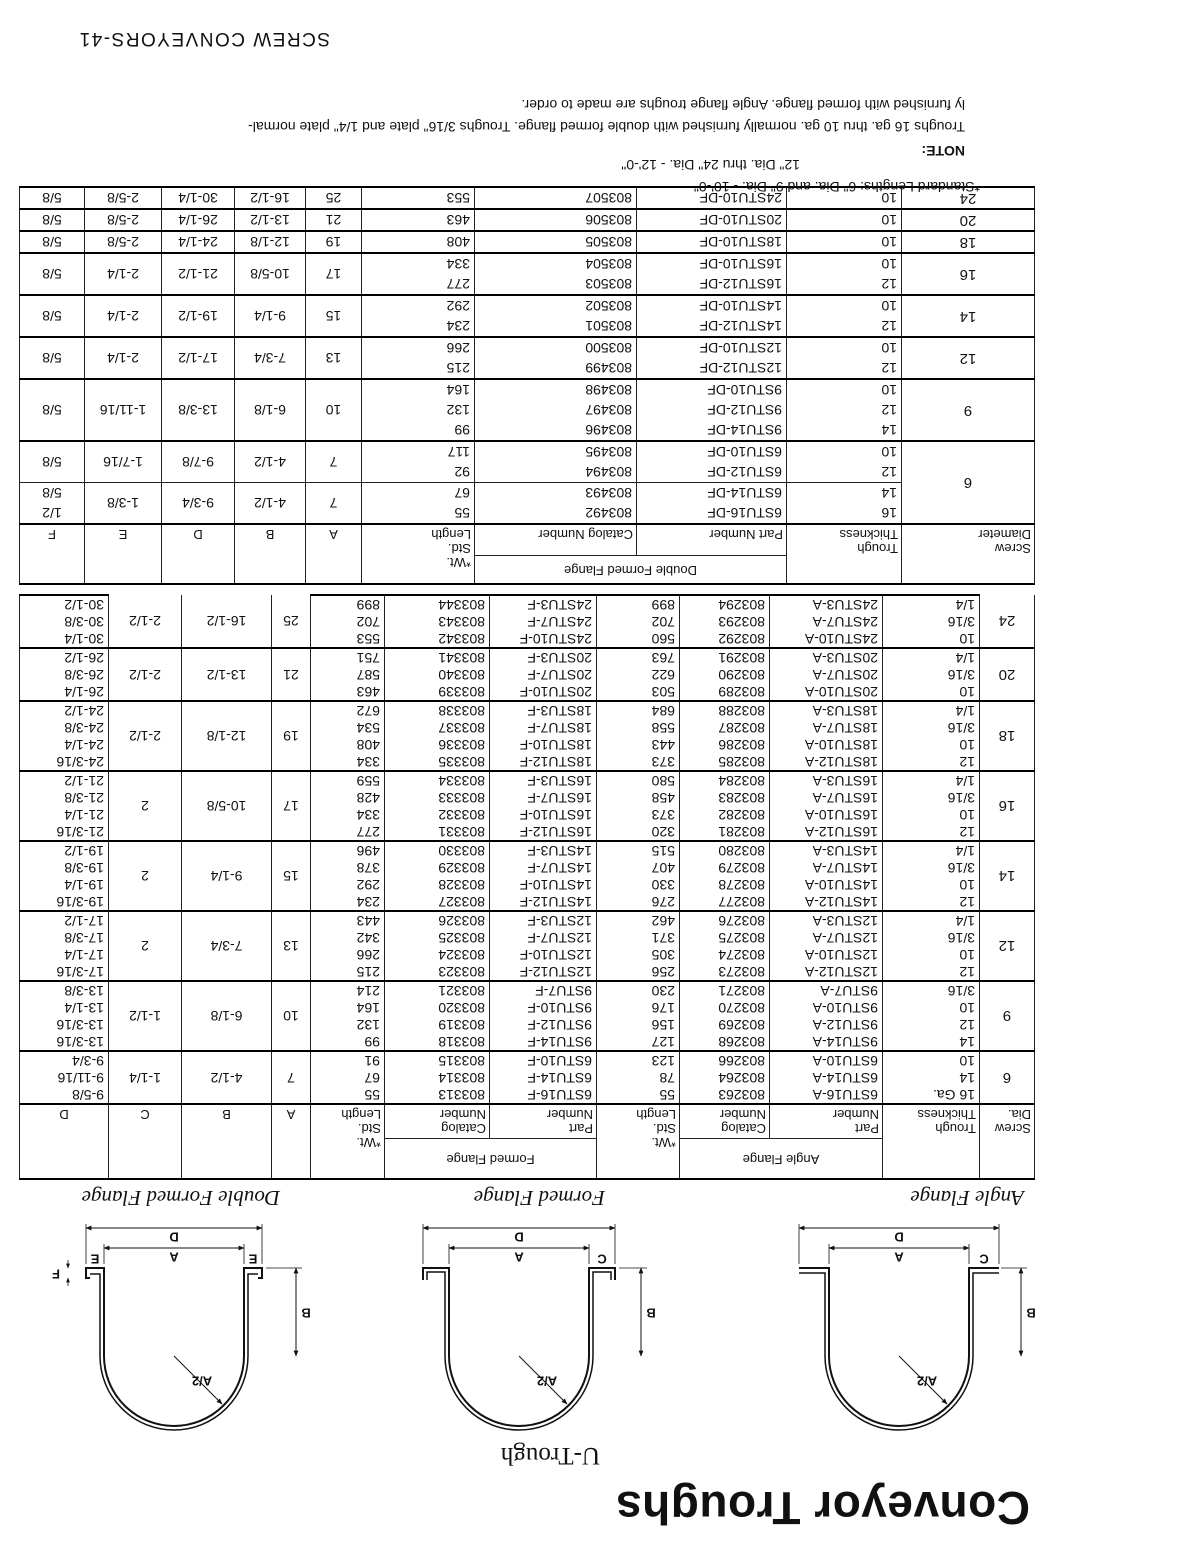 This screenshot has width=1204, height=1561. I want to click on table-cell: 2-1/2, so click(145, 674).